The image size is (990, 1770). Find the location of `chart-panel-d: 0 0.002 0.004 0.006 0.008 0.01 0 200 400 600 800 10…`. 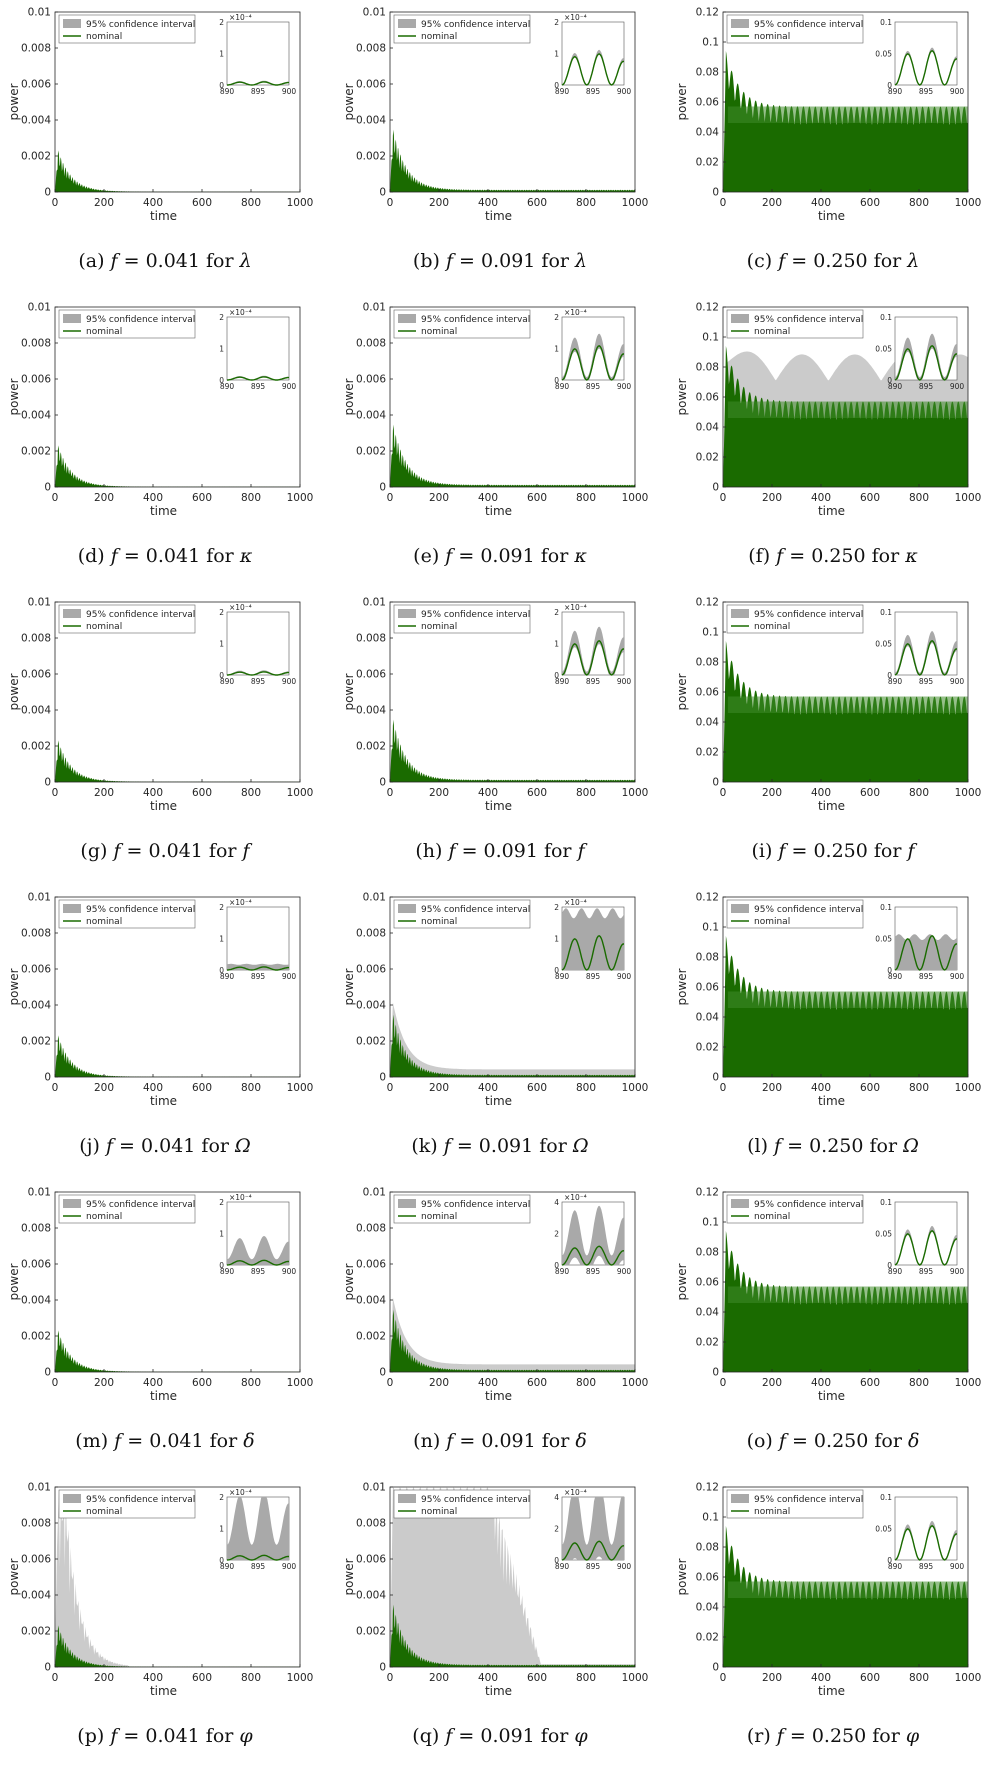

chart-panel-d: 0 0.002 0.004 0.006 0.008 0.01 0 200 400 600 800 10… is located at coordinates (165, 442).